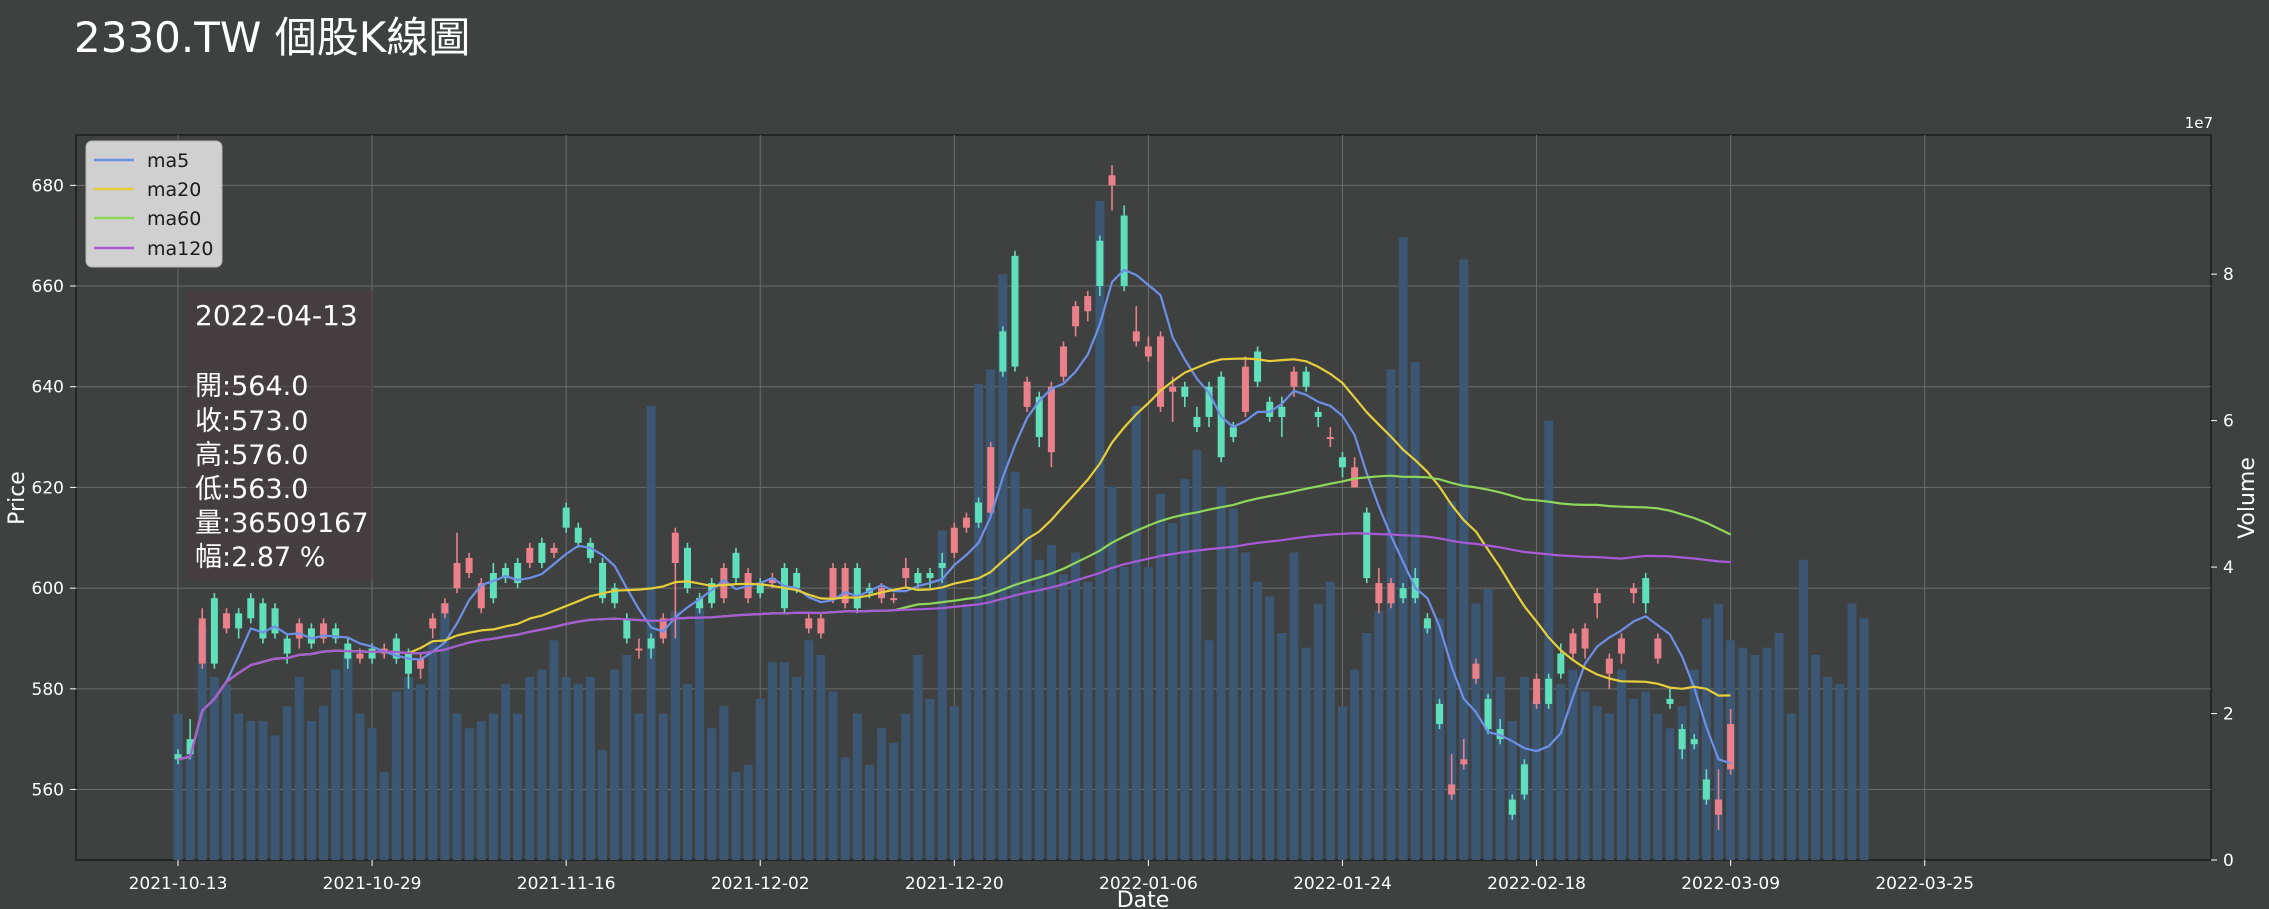  What do you see at coordinates (1148, 884) in the screenshot?
I see `x-tick-label: 2022-01-06` at bounding box center [1148, 884].